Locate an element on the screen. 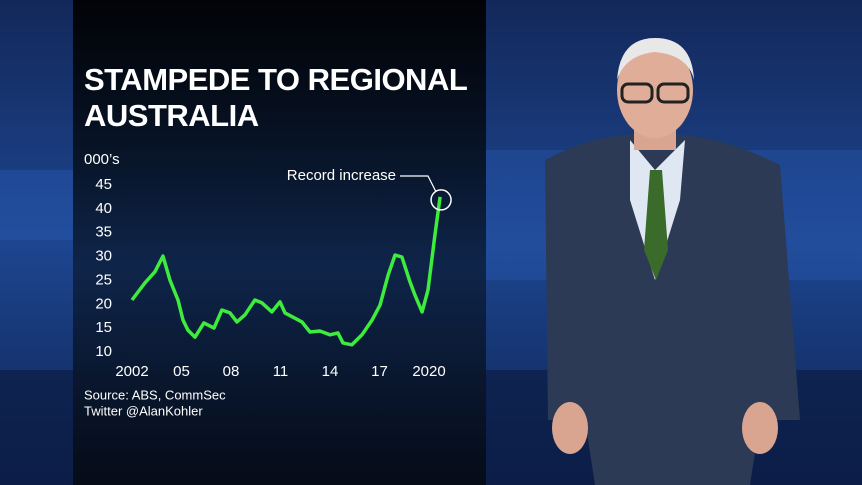 The image size is (862, 485). annotation: Record increase is located at coordinates (341, 175).